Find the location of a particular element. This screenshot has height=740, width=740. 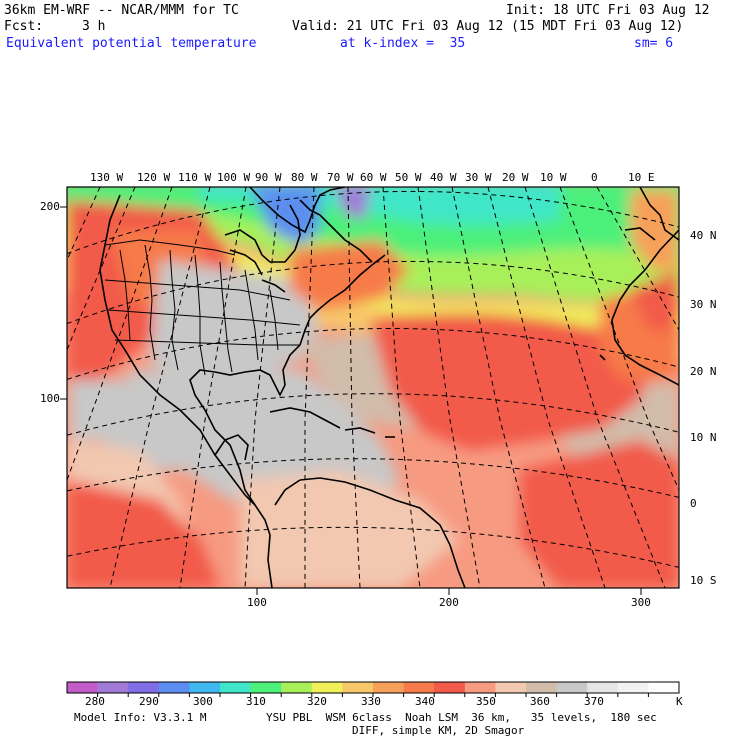

field-name: Equivalent potential temperature is located at coordinates (131, 43).